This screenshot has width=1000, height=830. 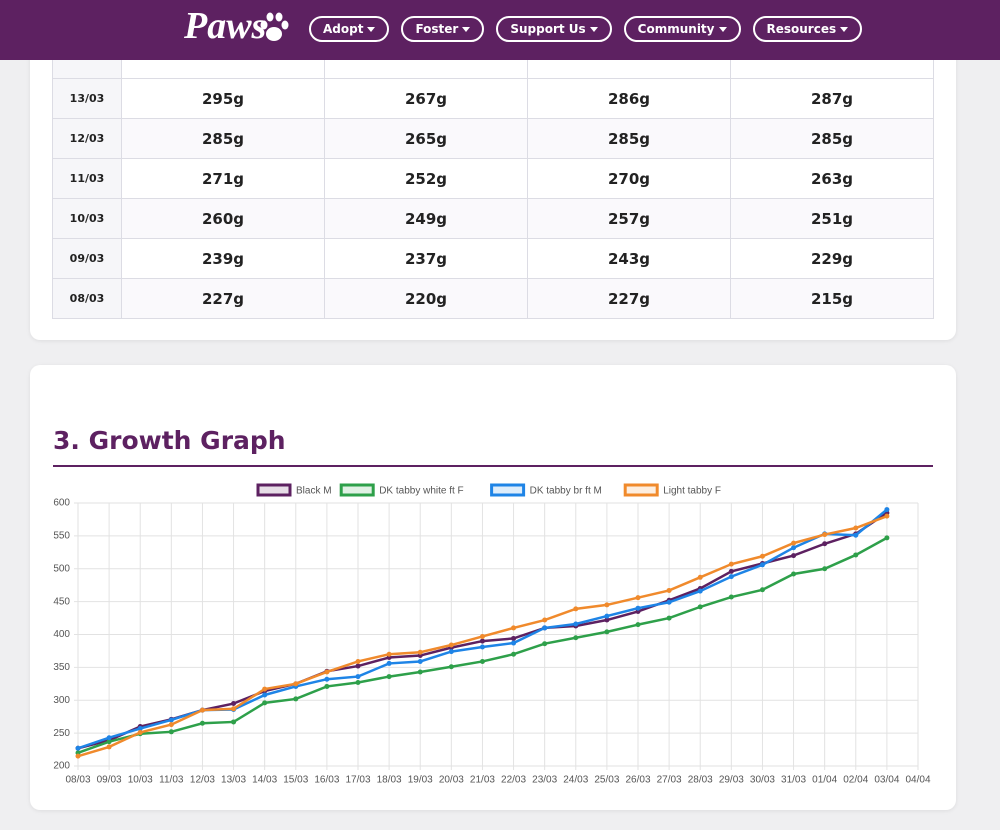 What do you see at coordinates (426, 138) in the screenshot?
I see `weight-cell: 265g` at bounding box center [426, 138].